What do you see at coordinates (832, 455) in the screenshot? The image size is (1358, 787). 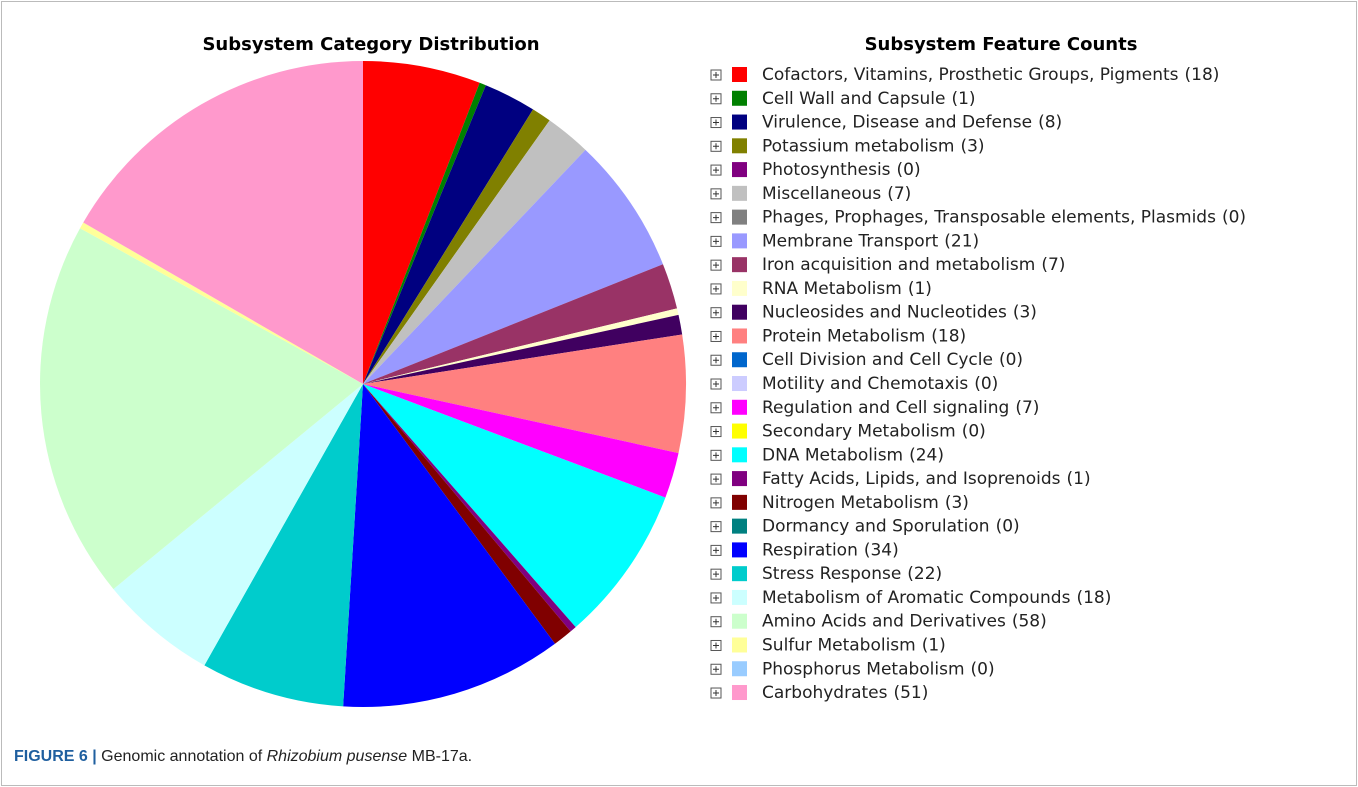 I see `legend-name: DNA Metabolism` at bounding box center [832, 455].